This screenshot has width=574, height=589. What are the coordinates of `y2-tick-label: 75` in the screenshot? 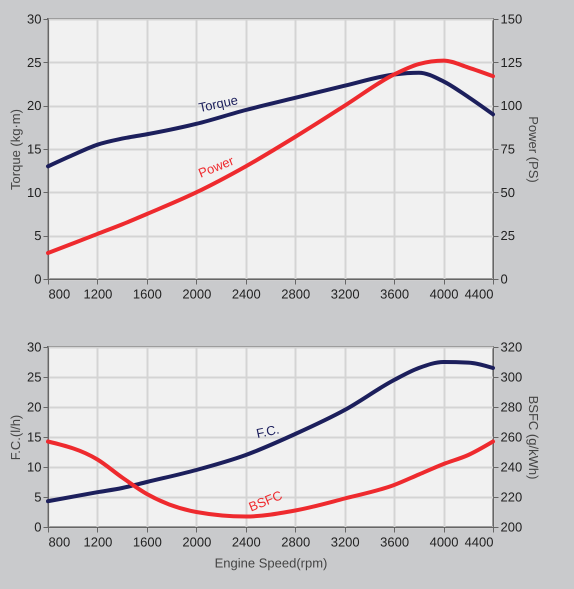 It's located at (507, 149).